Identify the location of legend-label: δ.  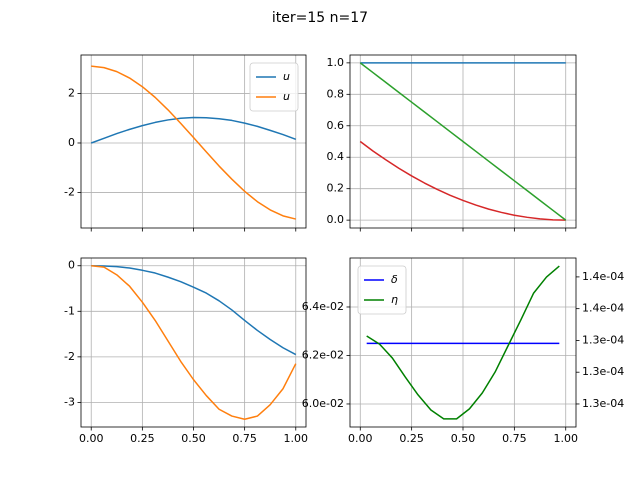
(394, 279).